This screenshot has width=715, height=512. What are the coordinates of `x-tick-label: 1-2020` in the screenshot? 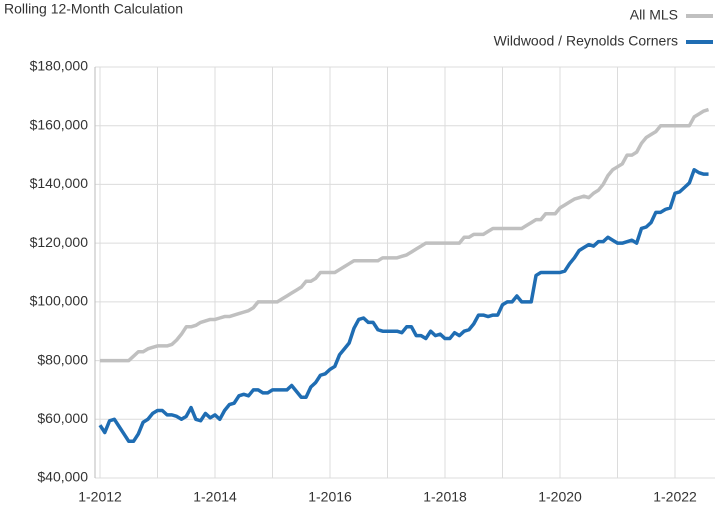 It's located at (560, 497).